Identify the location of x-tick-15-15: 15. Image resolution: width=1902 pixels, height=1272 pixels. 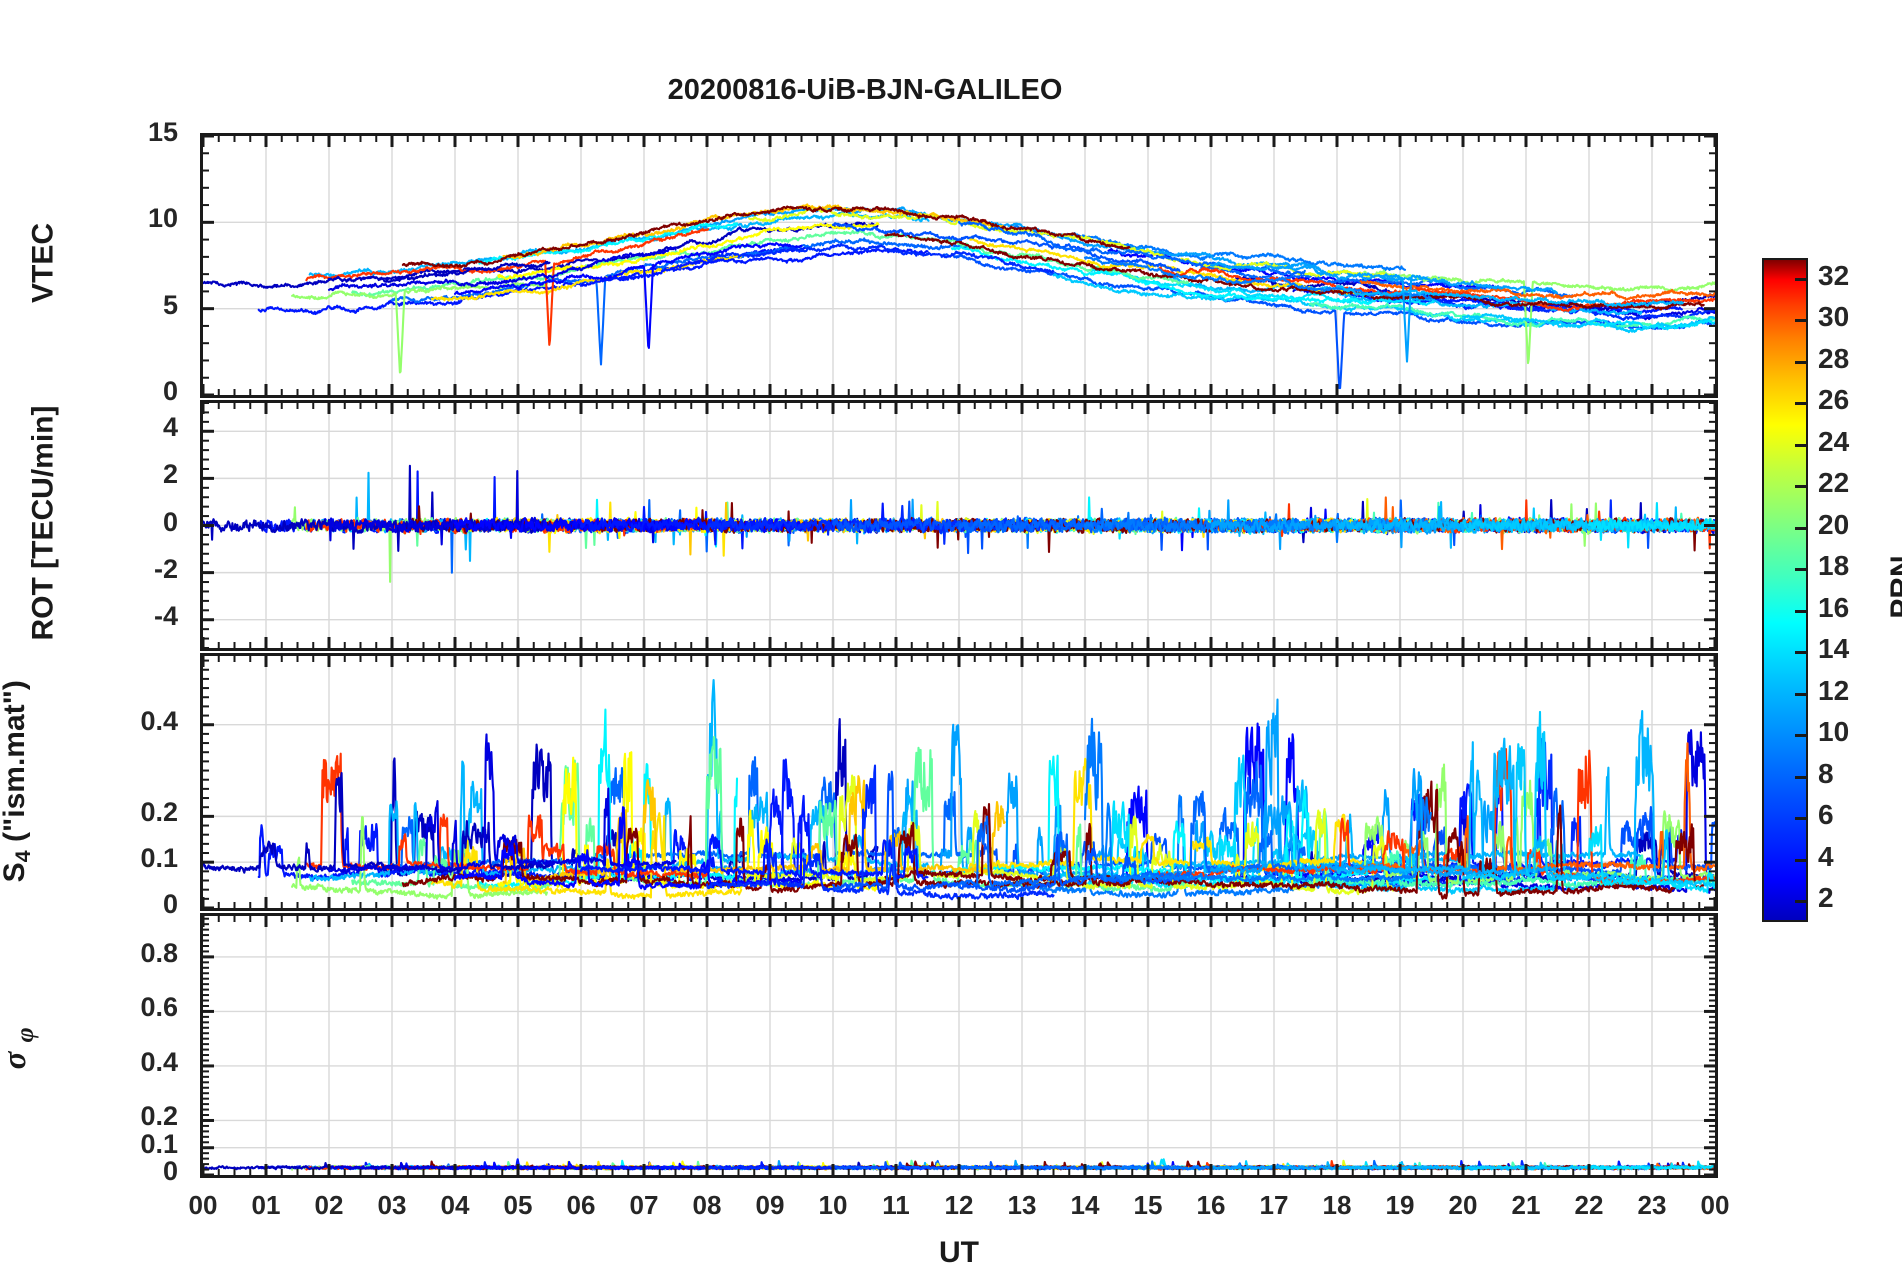
(1148, 1205).